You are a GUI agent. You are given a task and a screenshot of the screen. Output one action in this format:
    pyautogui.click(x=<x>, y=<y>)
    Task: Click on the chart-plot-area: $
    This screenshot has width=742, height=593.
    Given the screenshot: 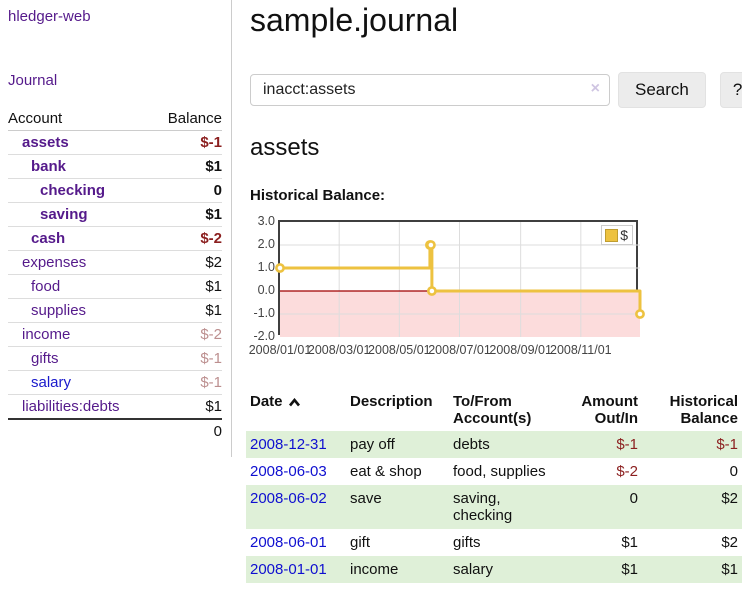 What is the action you would take?
    pyautogui.click(x=460, y=278)
    